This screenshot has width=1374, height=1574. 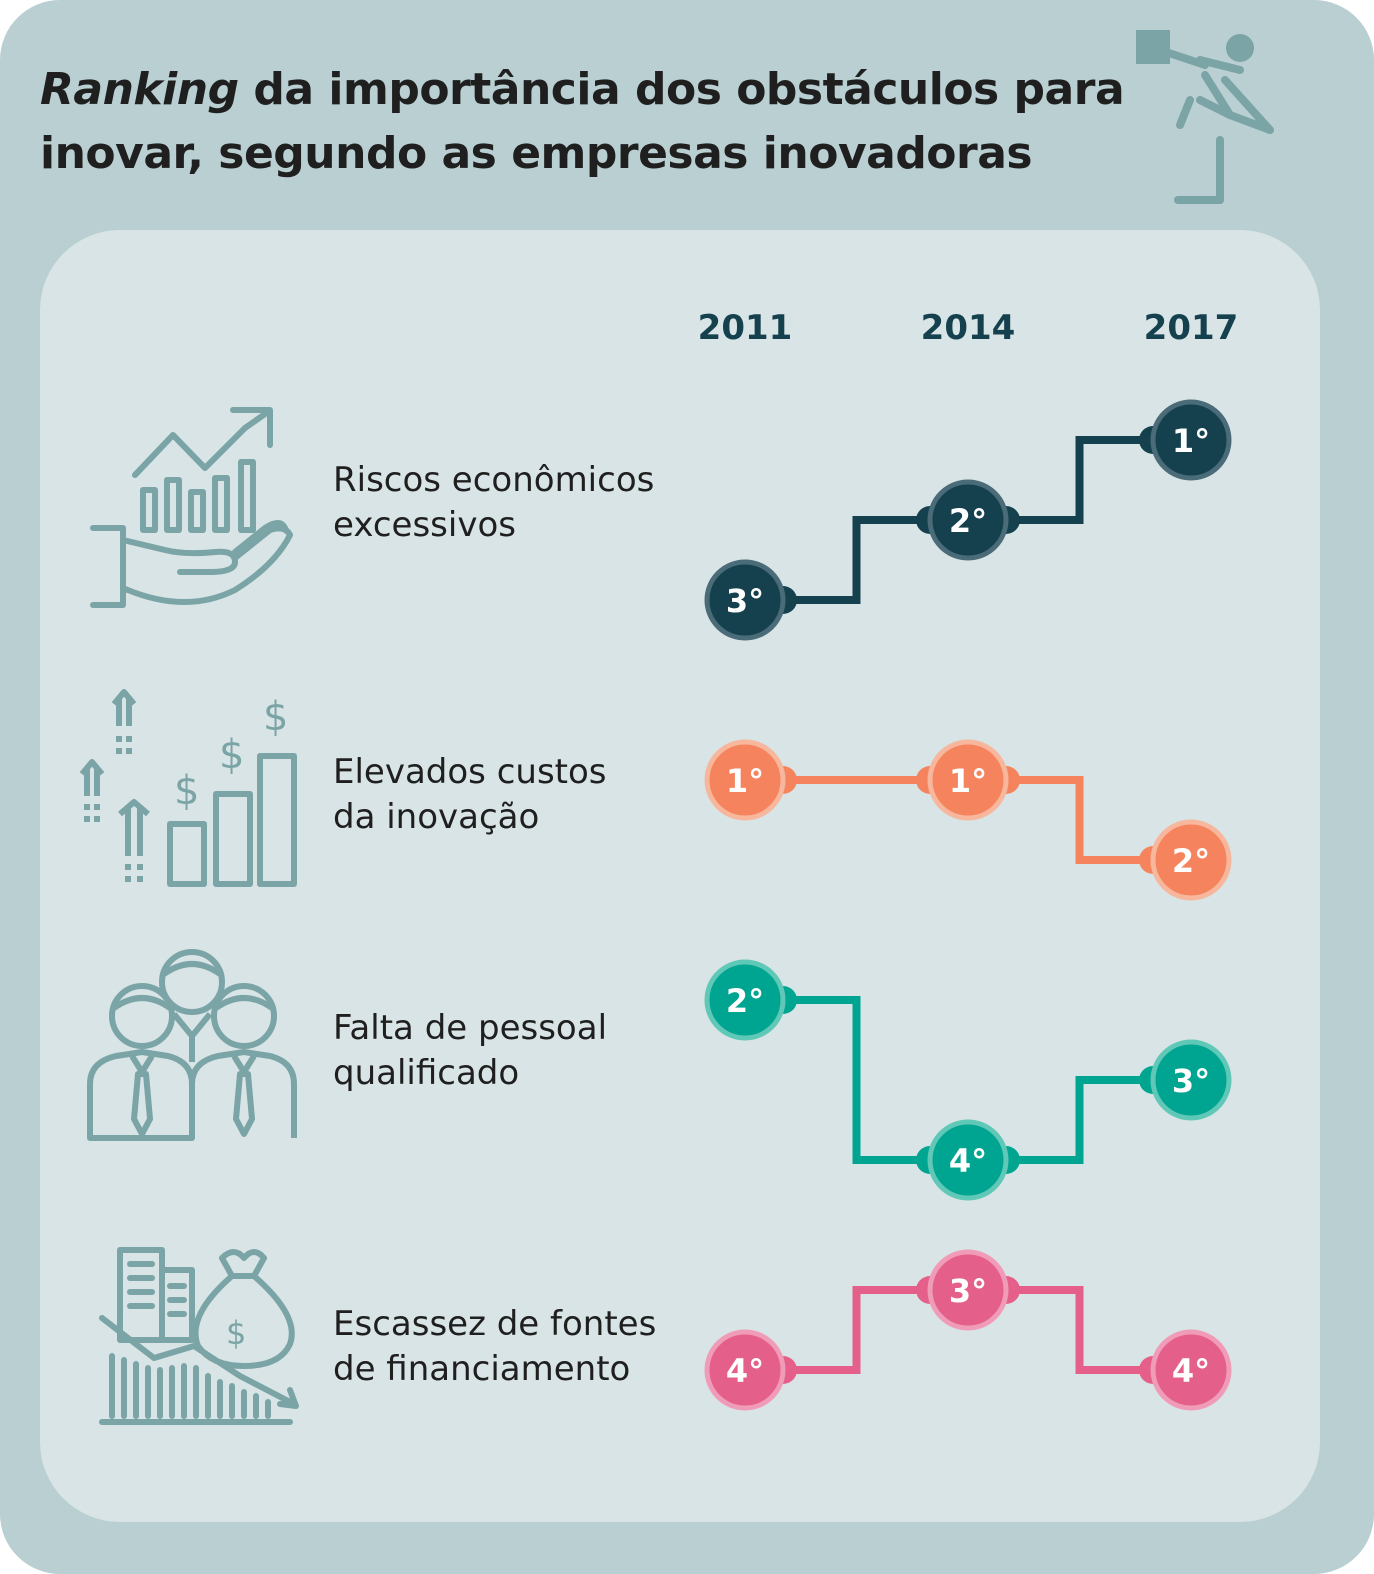 I want to click on rank-point-pessoal-2014, so click(x=968, y=1160).